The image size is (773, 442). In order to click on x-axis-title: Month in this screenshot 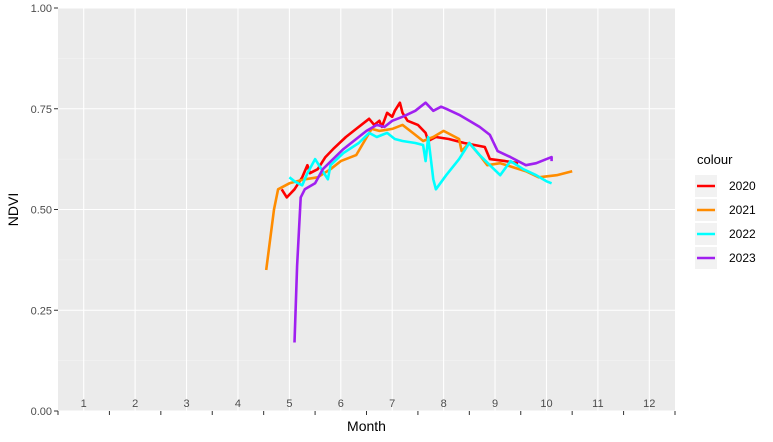, I will do `click(366, 426)`.